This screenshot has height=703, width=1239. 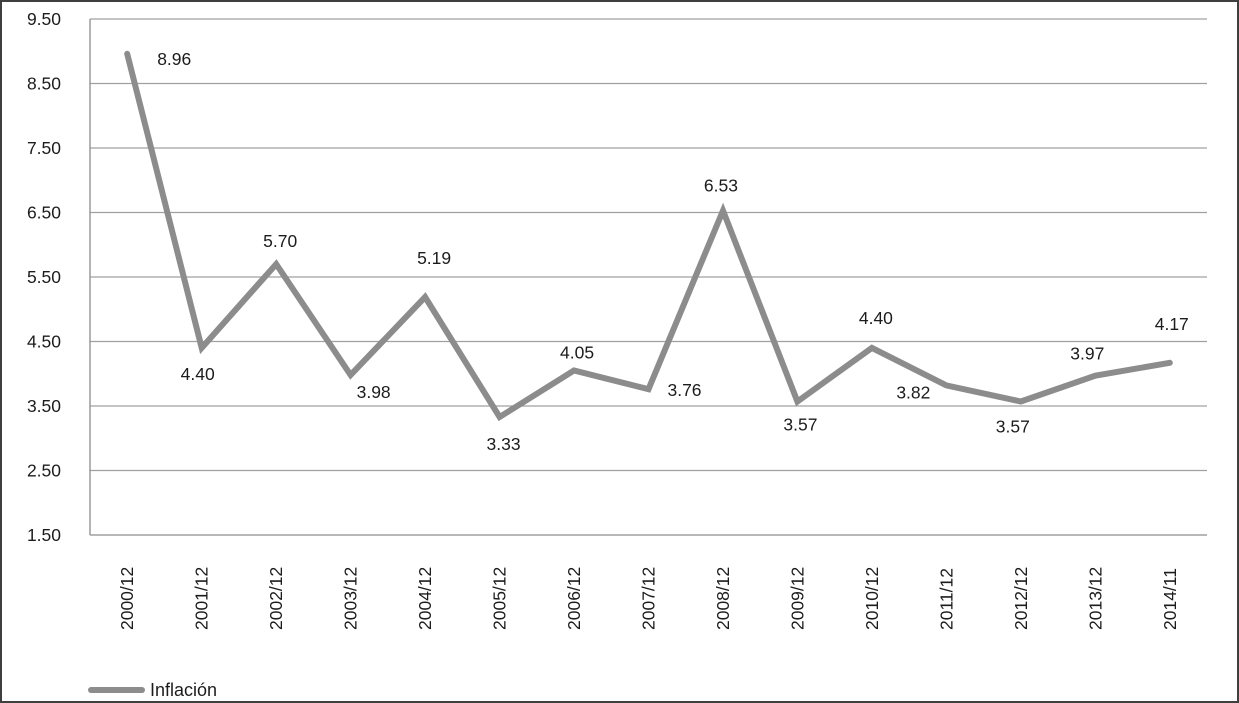 What do you see at coordinates (116, 690) in the screenshot?
I see `legend-line-swatch` at bounding box center [116, 690].